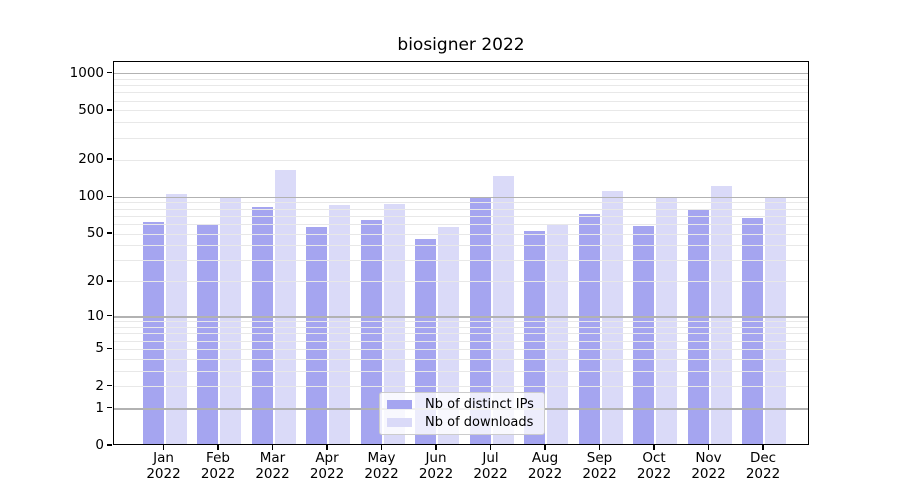  Describe the element at coordinates (262, 325) in the screenshot. I see `bar-distinct-ips-mar` at that location.